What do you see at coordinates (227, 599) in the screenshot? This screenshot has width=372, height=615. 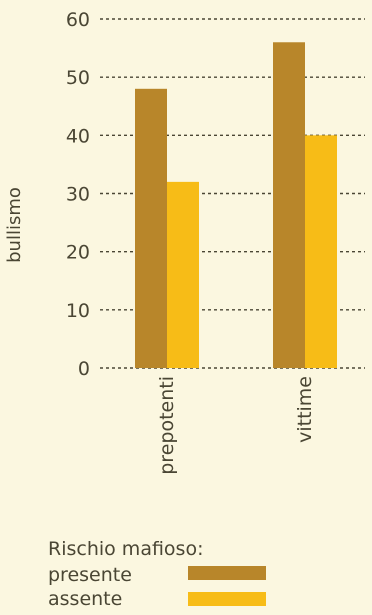 I see `legend-swatch-assente` at bounding box center [227, 599].